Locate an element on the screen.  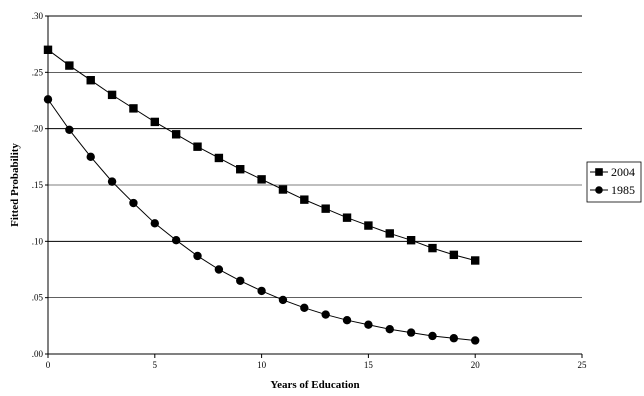
legend-item-2004: 2004 is located at coordinates (612, 172).